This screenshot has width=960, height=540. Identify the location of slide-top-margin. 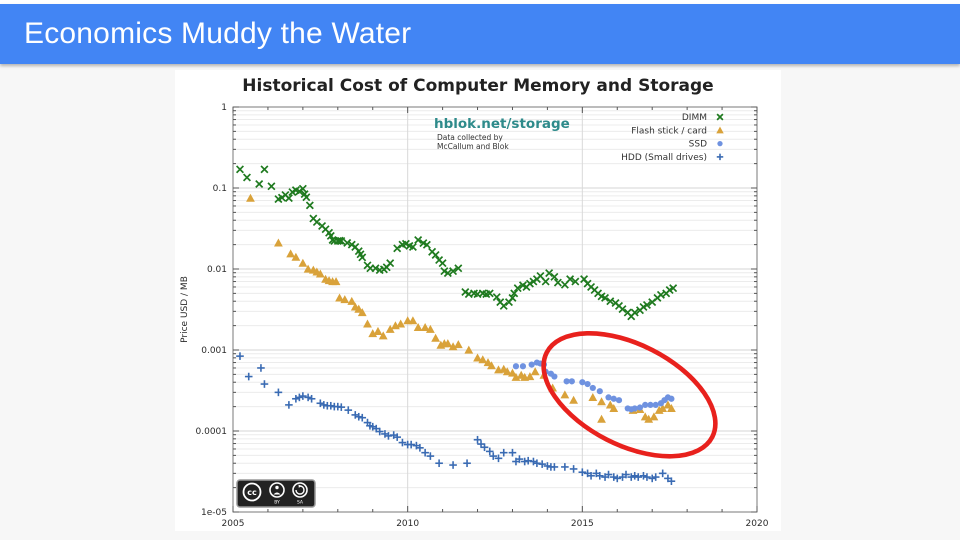
(480, 2).